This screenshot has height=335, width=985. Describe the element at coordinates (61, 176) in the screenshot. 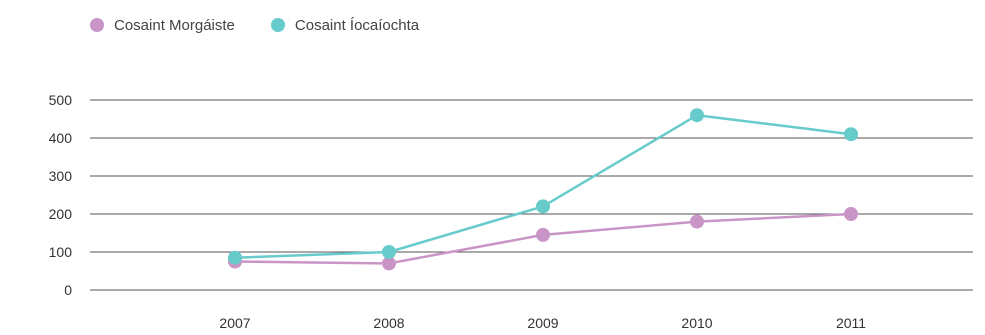

I see `y-tick-label: 300` at that location.